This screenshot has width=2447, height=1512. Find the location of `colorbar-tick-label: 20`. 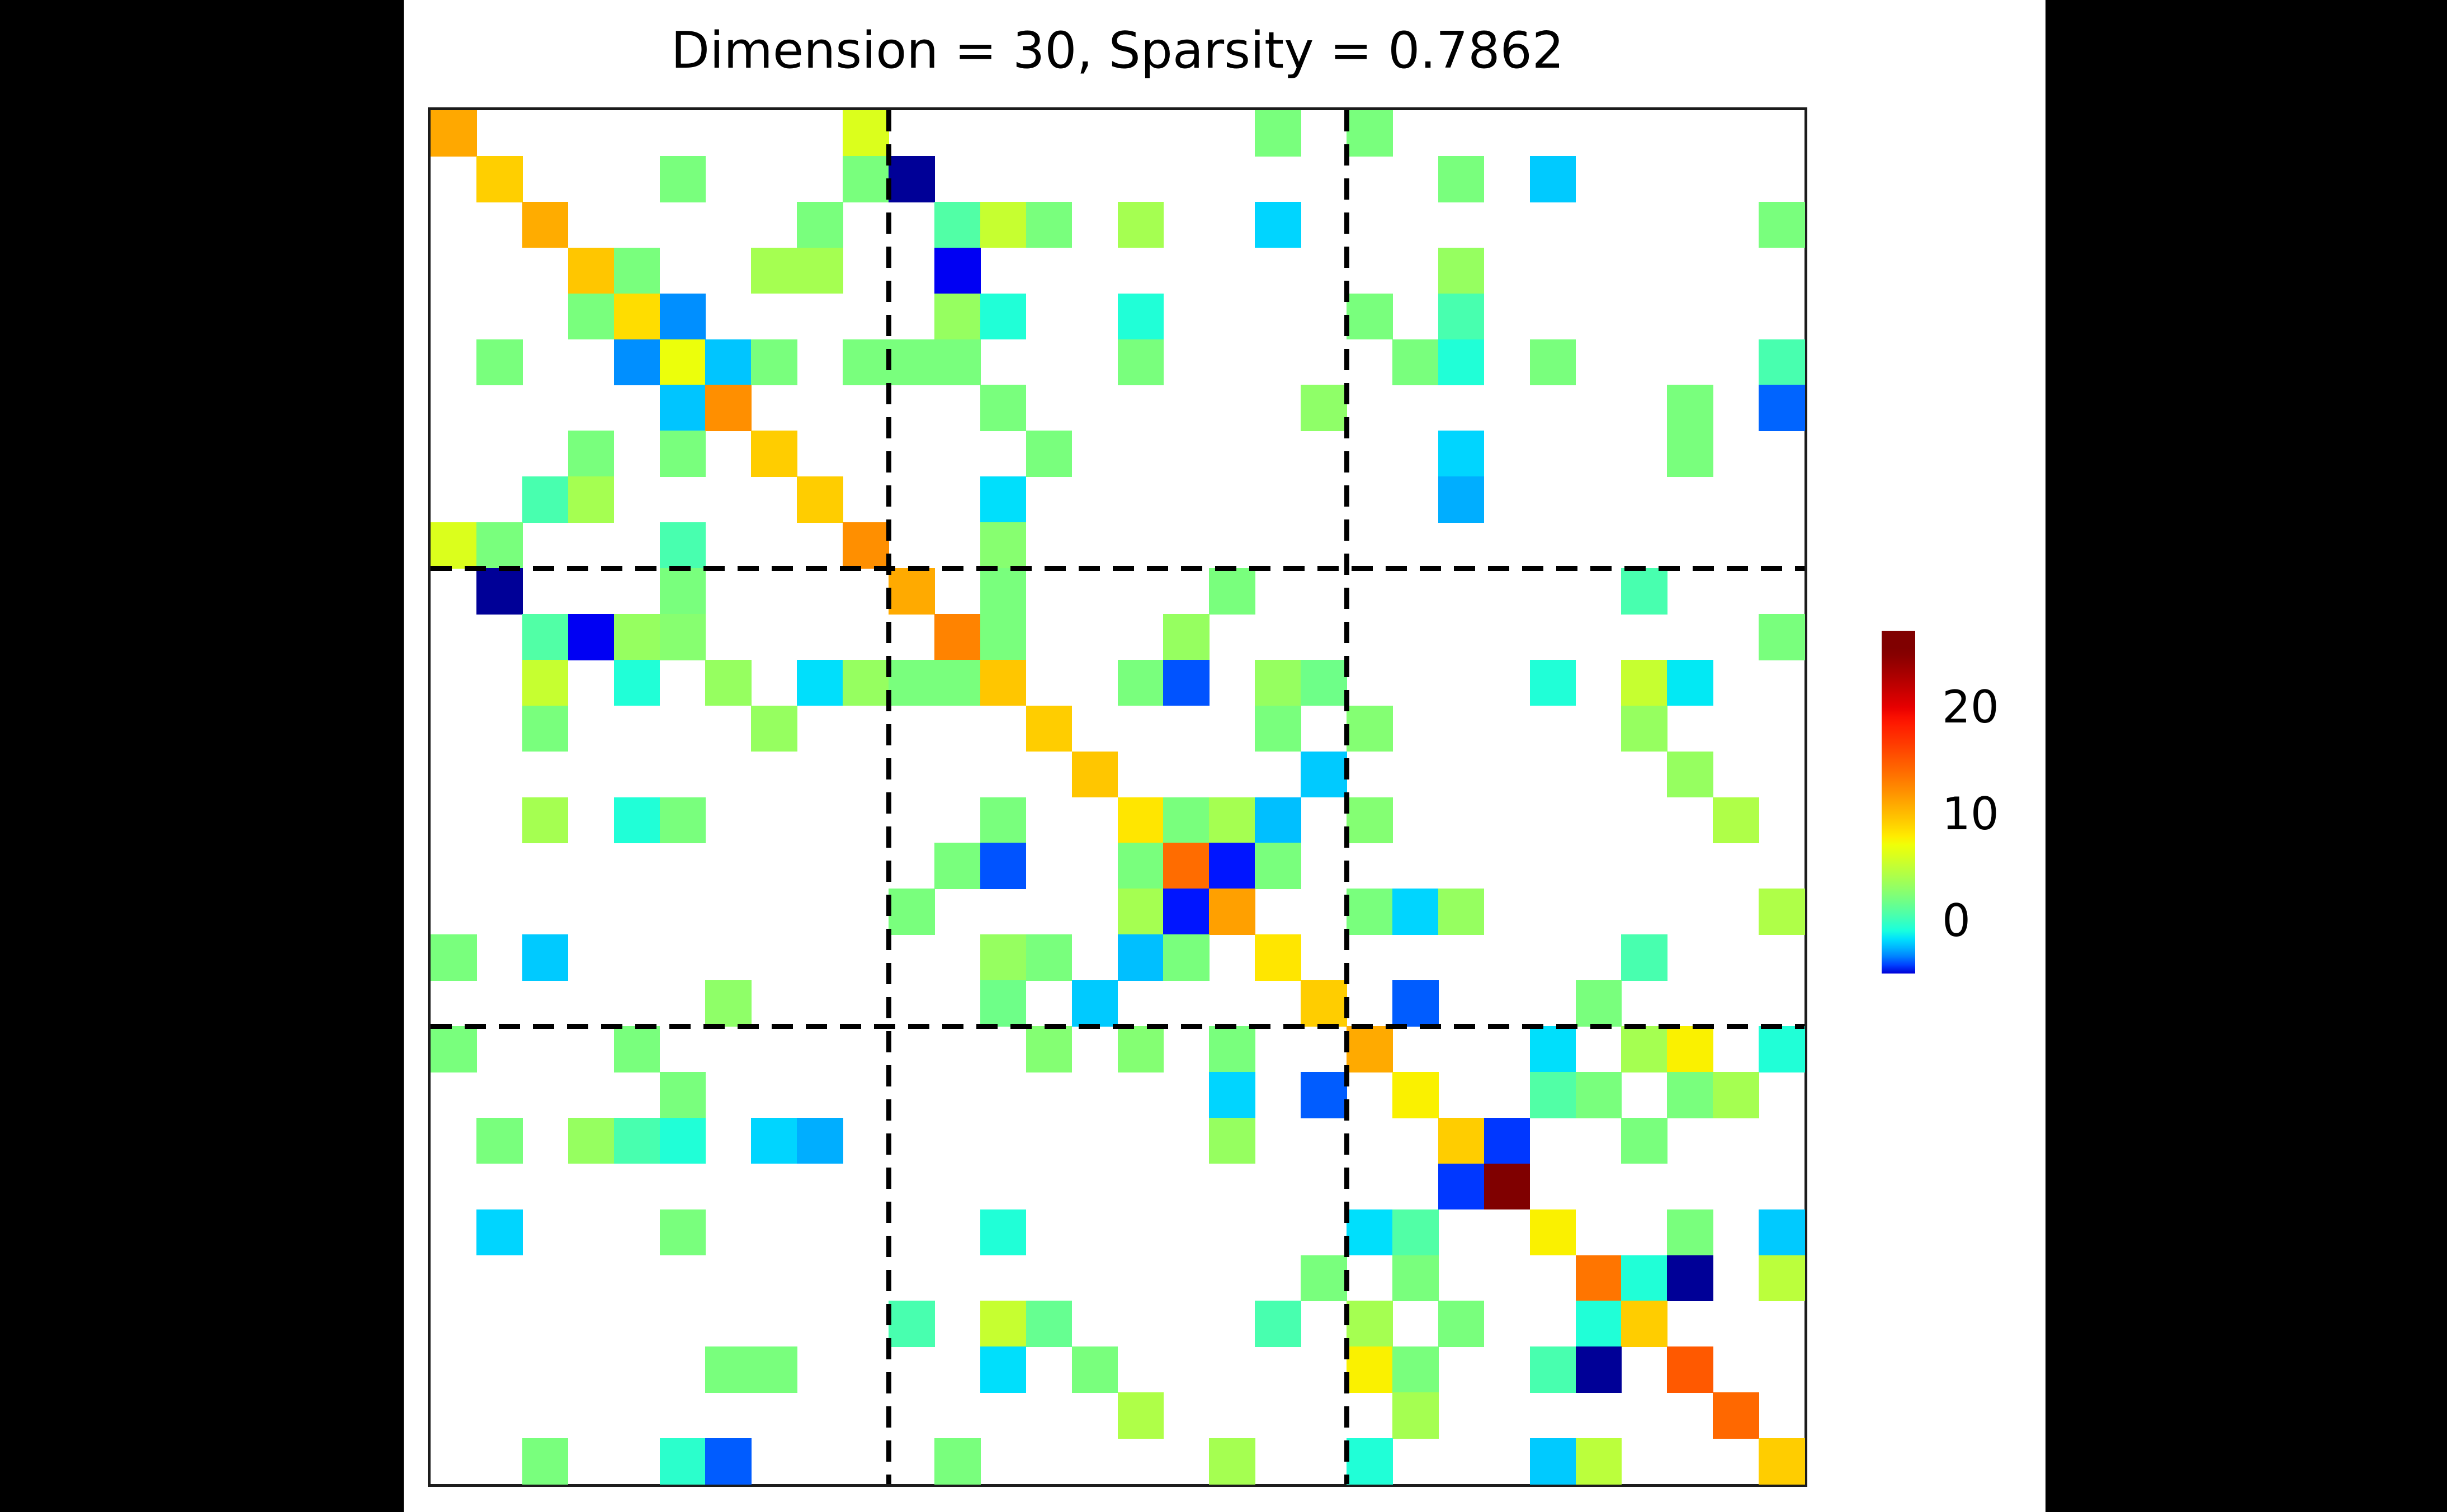

colorbar-tick-label: 20 is located at coordinates (1971, 707).